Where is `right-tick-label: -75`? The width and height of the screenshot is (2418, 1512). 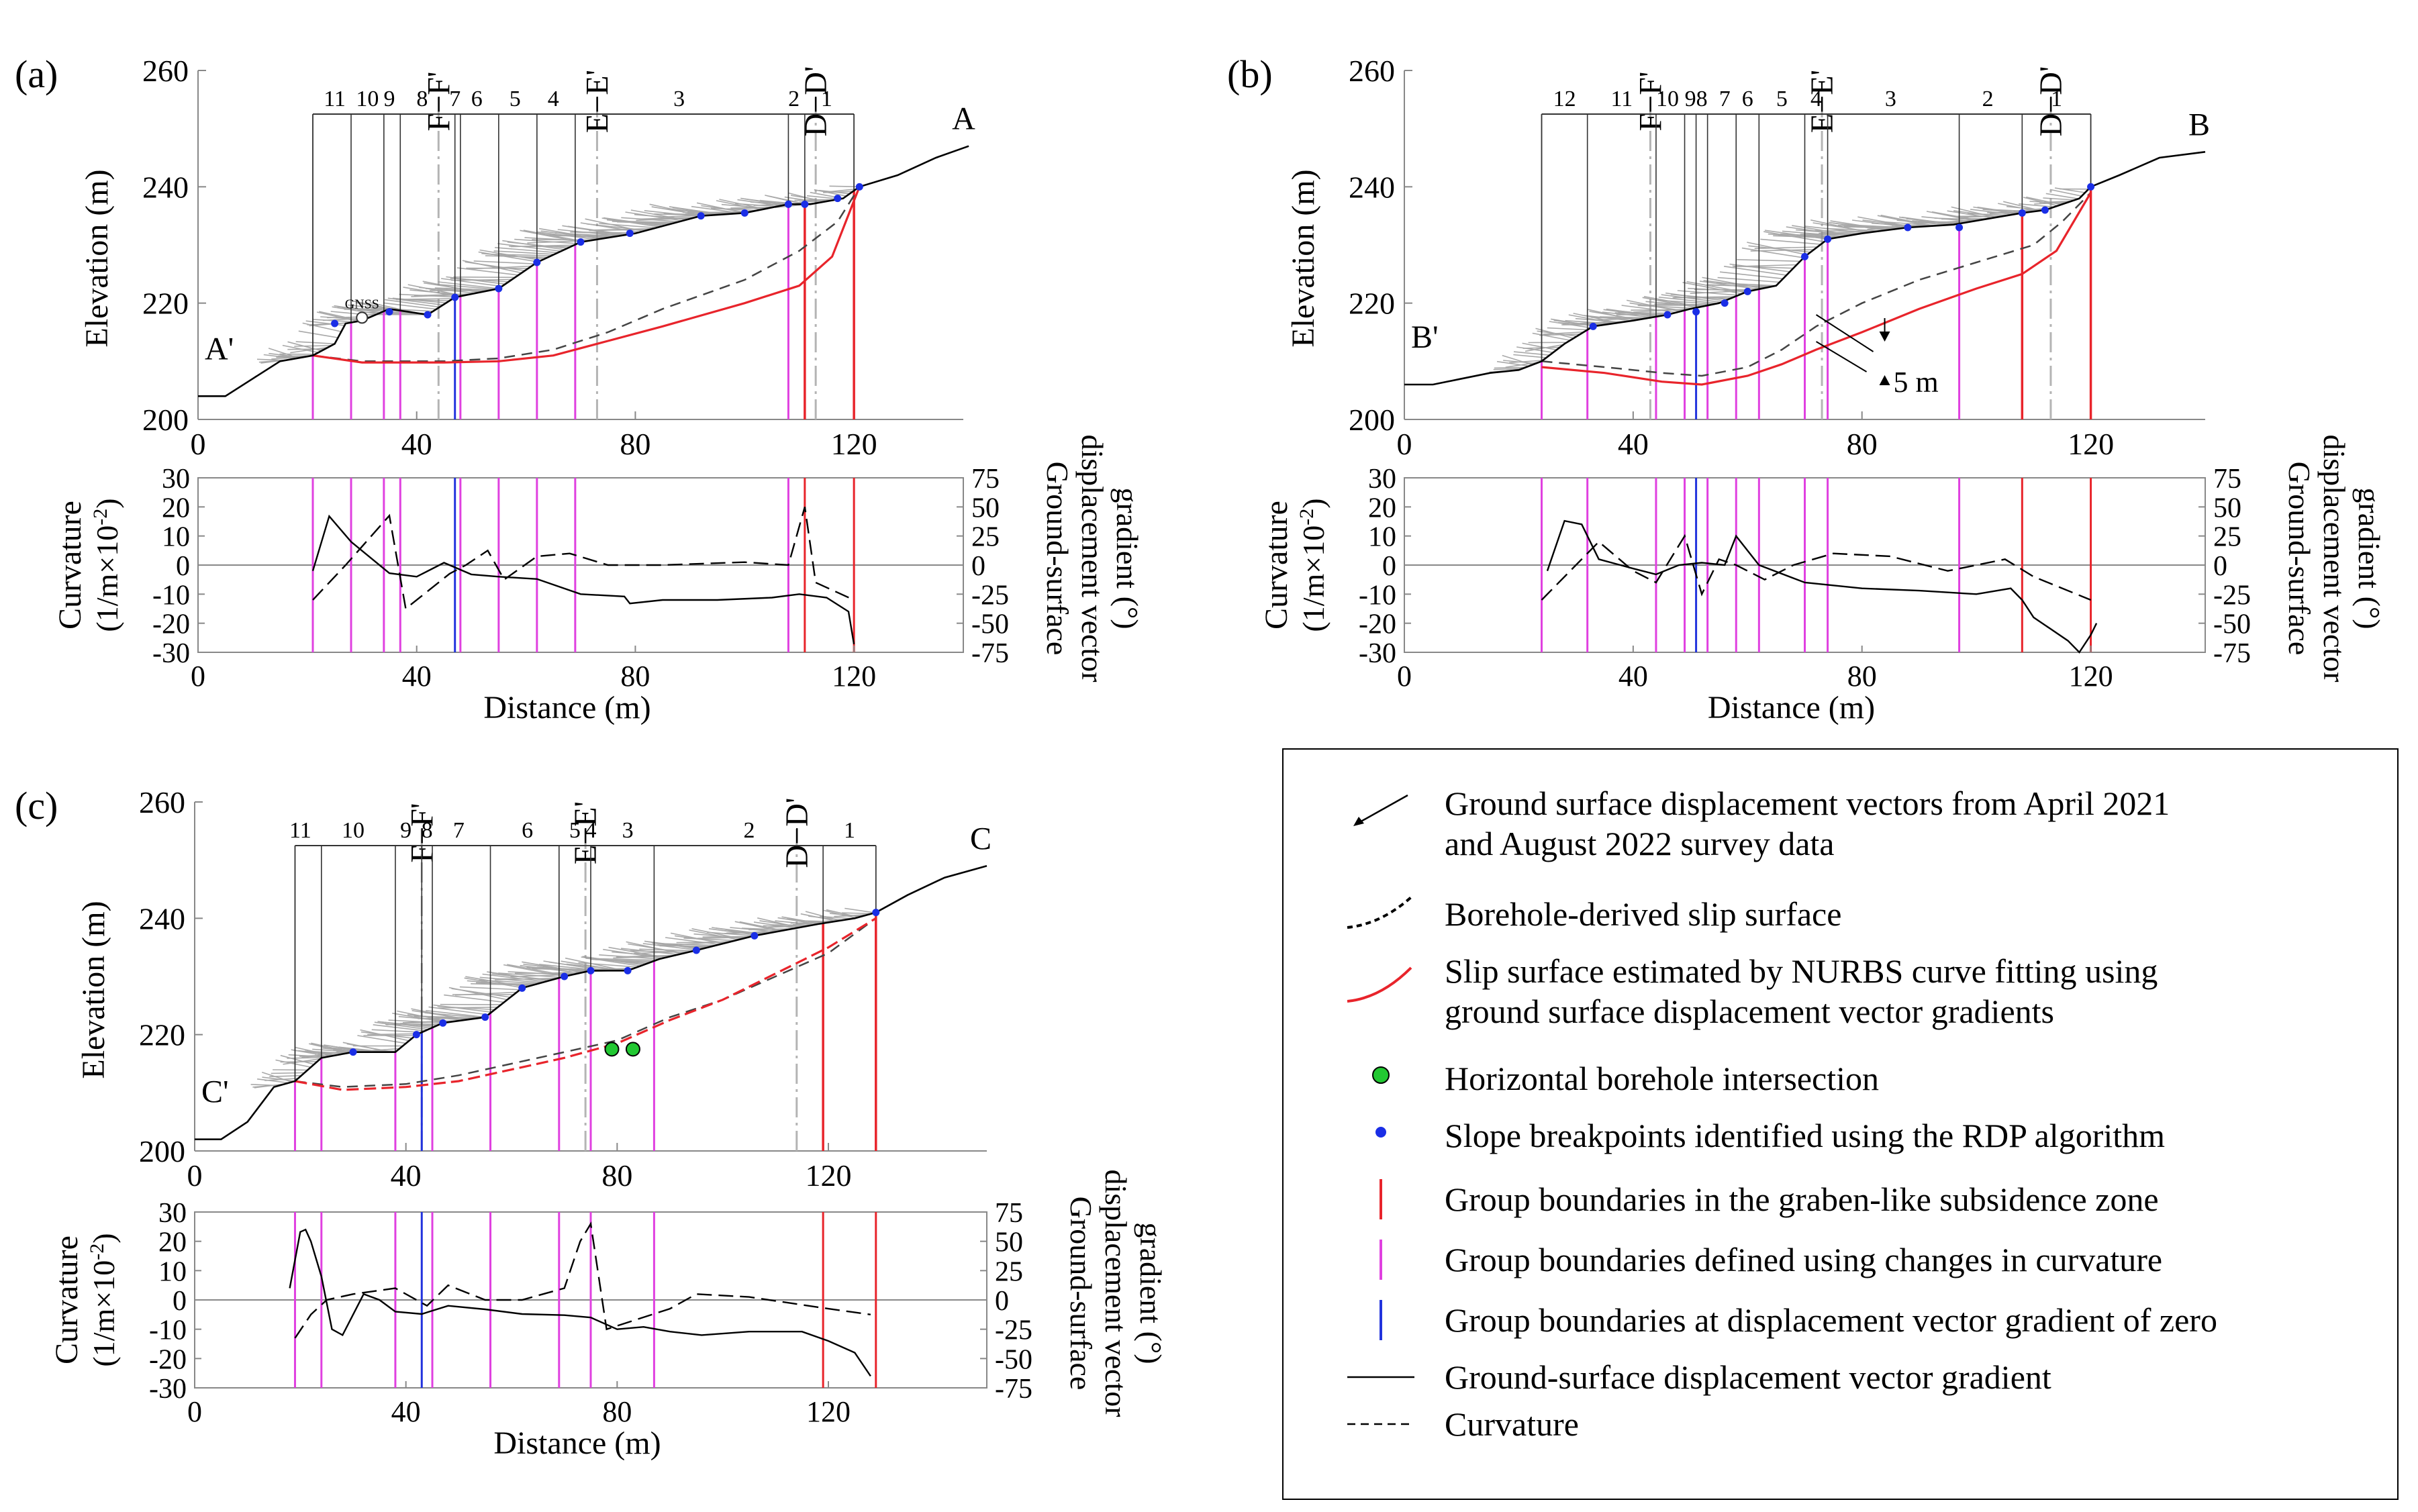
right-tick-label: -75 is located at coordinates (2232, 653).